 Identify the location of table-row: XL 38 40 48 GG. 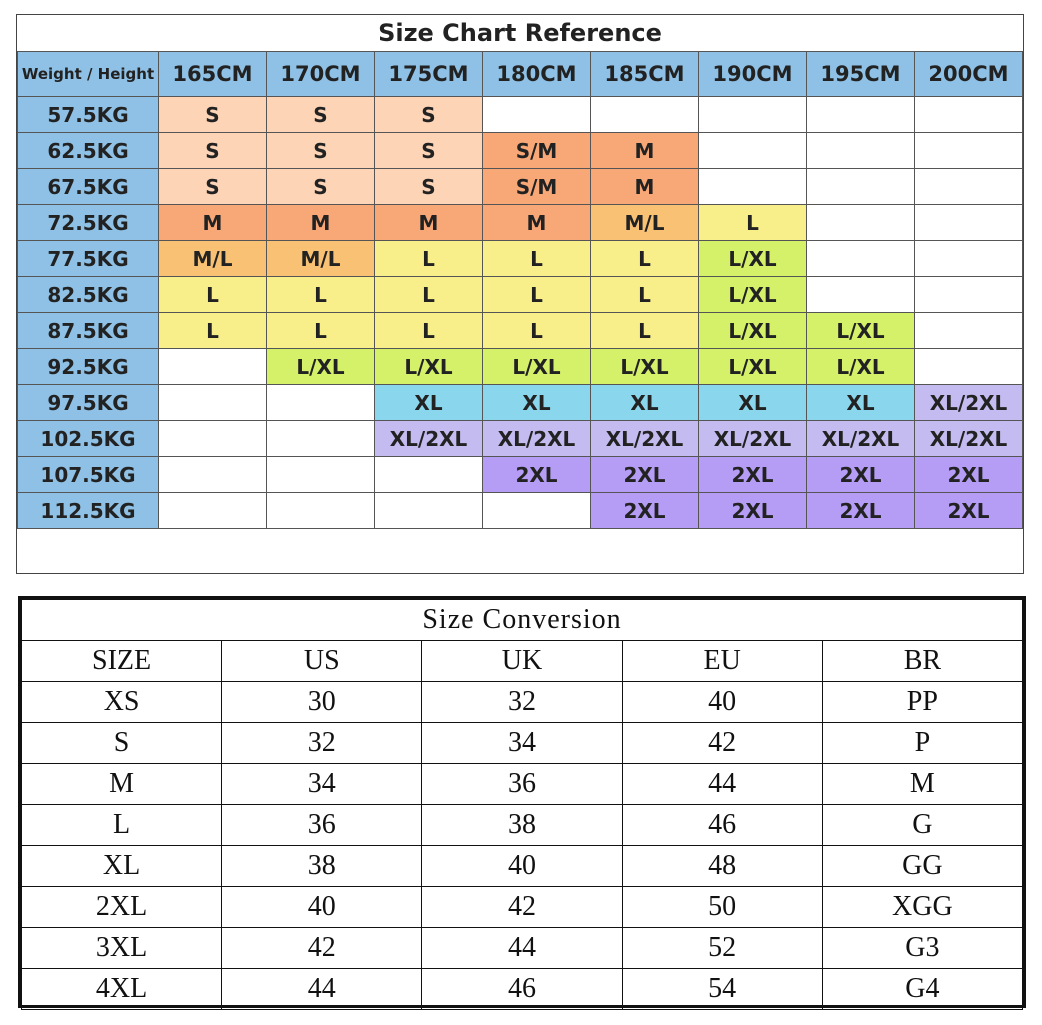
(522, 866).